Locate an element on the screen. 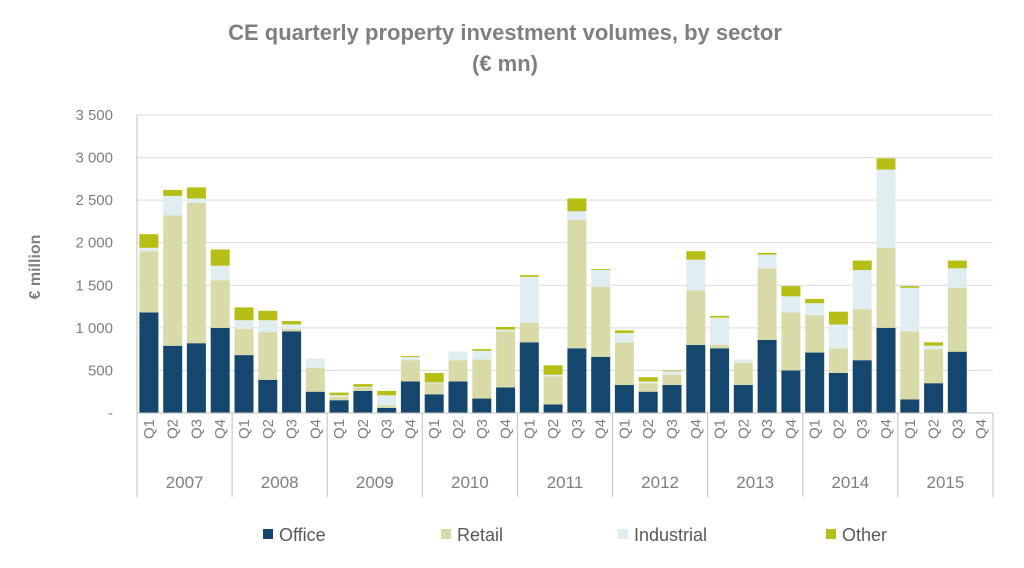 Image resolution: width=1024 pixels, height=568 pixels. y-tick-label: 500 is located at coordinates (100, 370).